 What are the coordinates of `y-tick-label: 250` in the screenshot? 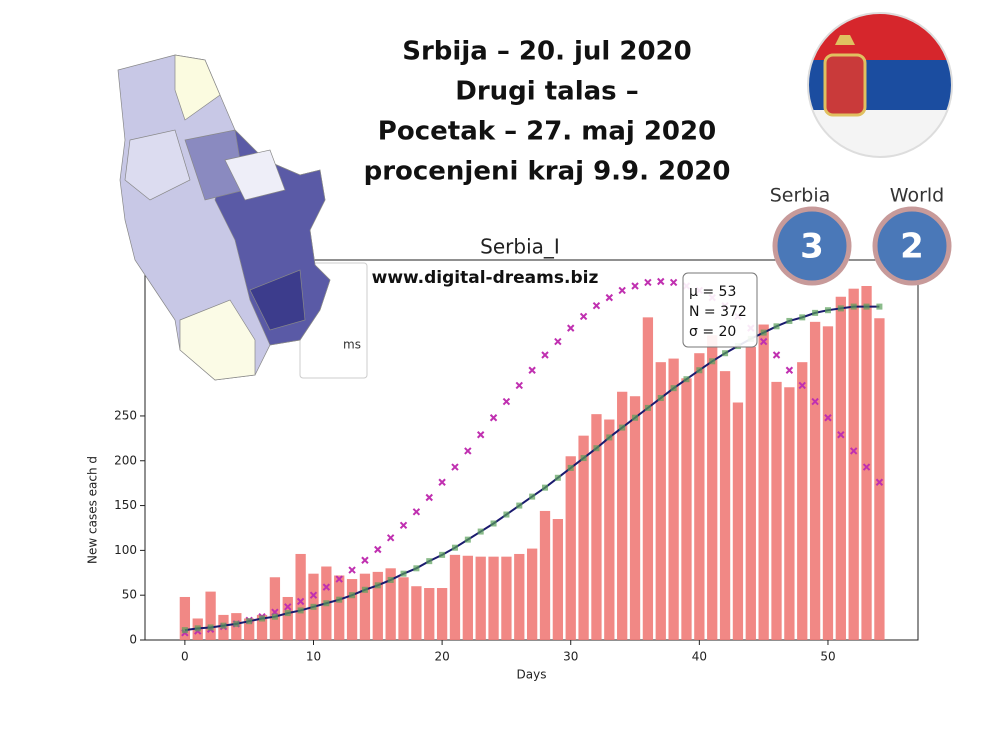 It's located at (125, 415).